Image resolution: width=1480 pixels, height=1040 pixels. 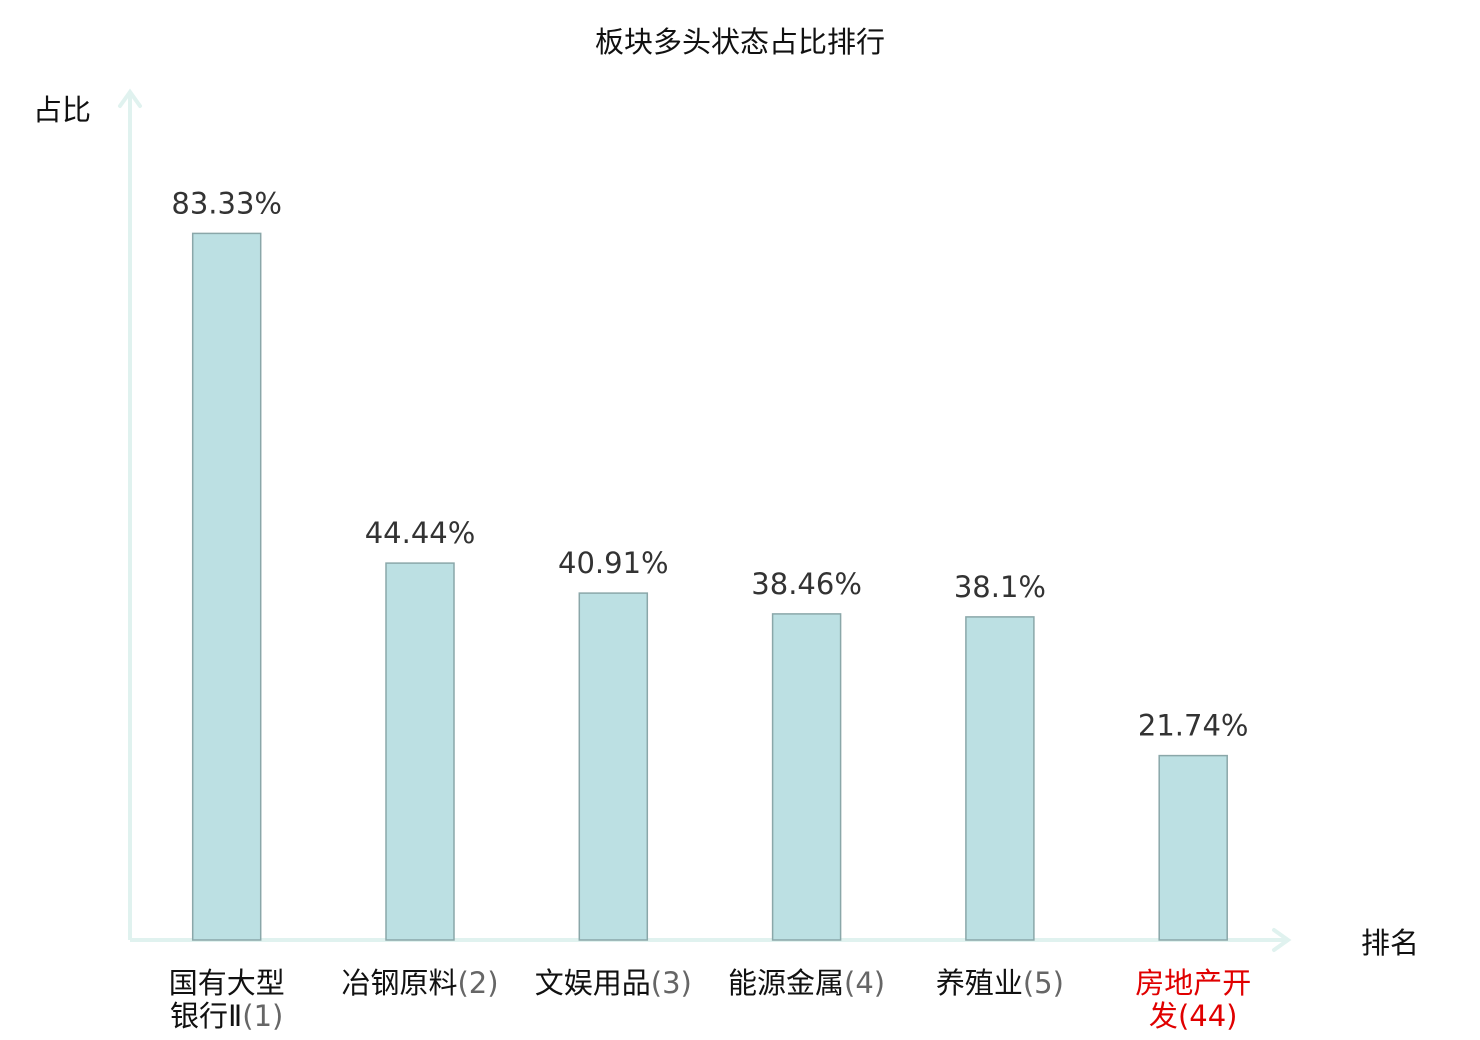 I want to click on category-name: 房地产开, so click(x=1193, y=983).